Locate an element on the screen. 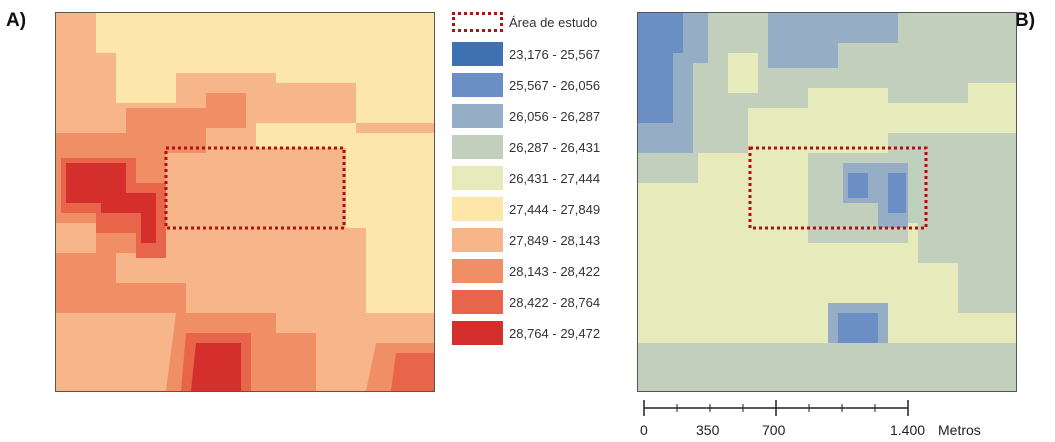  raster-zone-warm is located at coordinates (121, 283).